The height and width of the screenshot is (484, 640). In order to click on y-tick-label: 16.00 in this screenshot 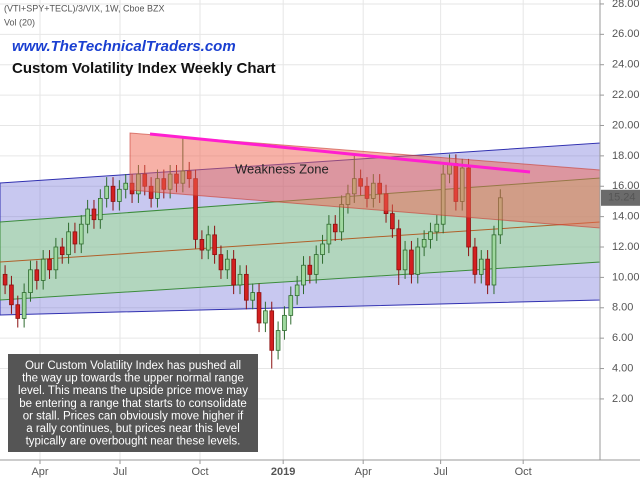, I will do `click(626, 186)`.